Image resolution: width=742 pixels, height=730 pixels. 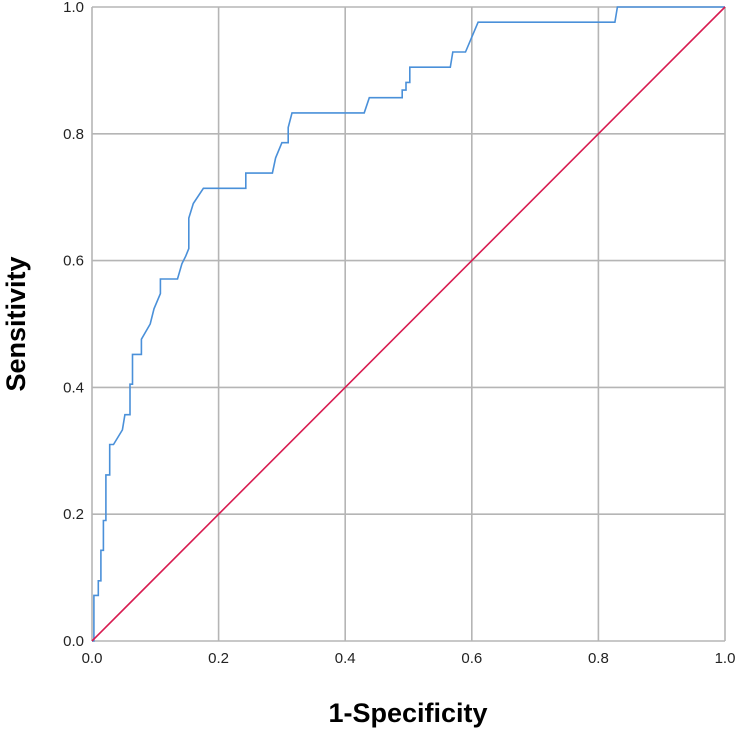 I want to click on x-tick-label-0: 0.0, so click(x=92, y=658).